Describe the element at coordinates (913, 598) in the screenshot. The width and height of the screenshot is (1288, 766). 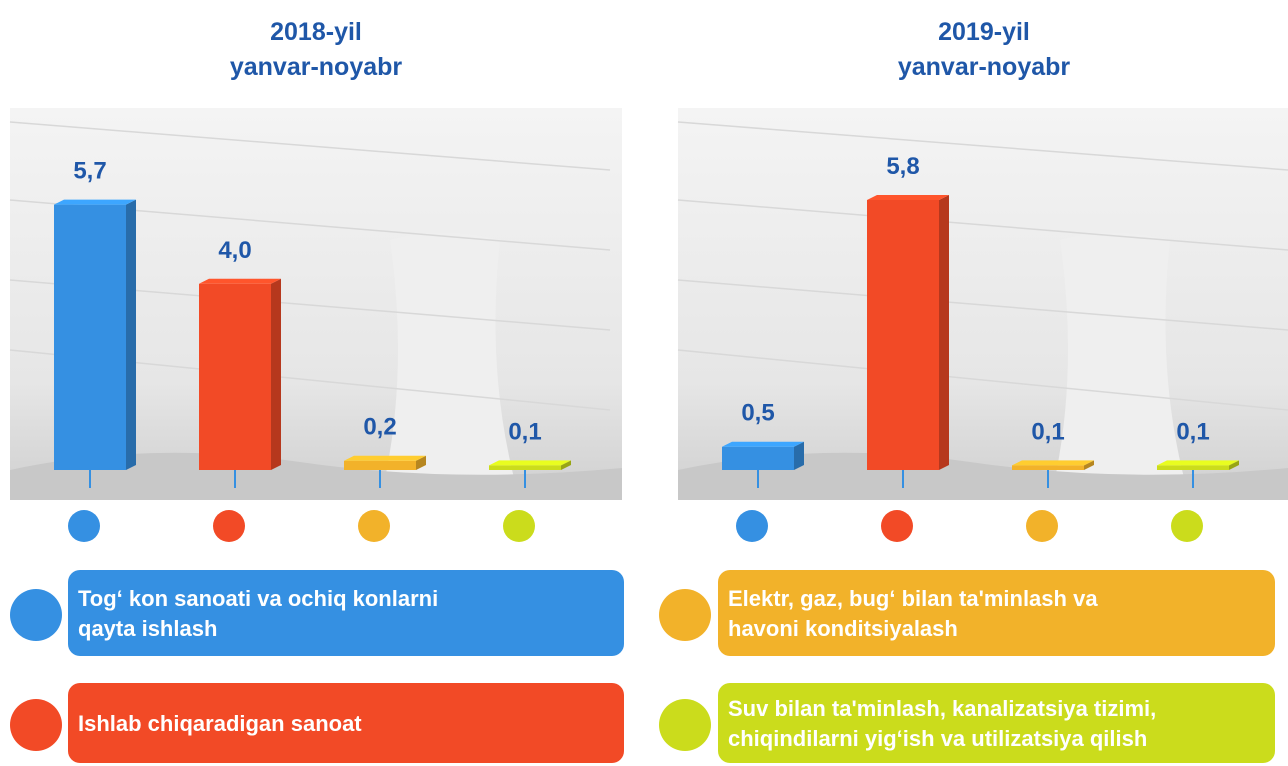
I see `legend-label: Elektr, gaz, bug‘ bilan ta'minlash va` at that location.